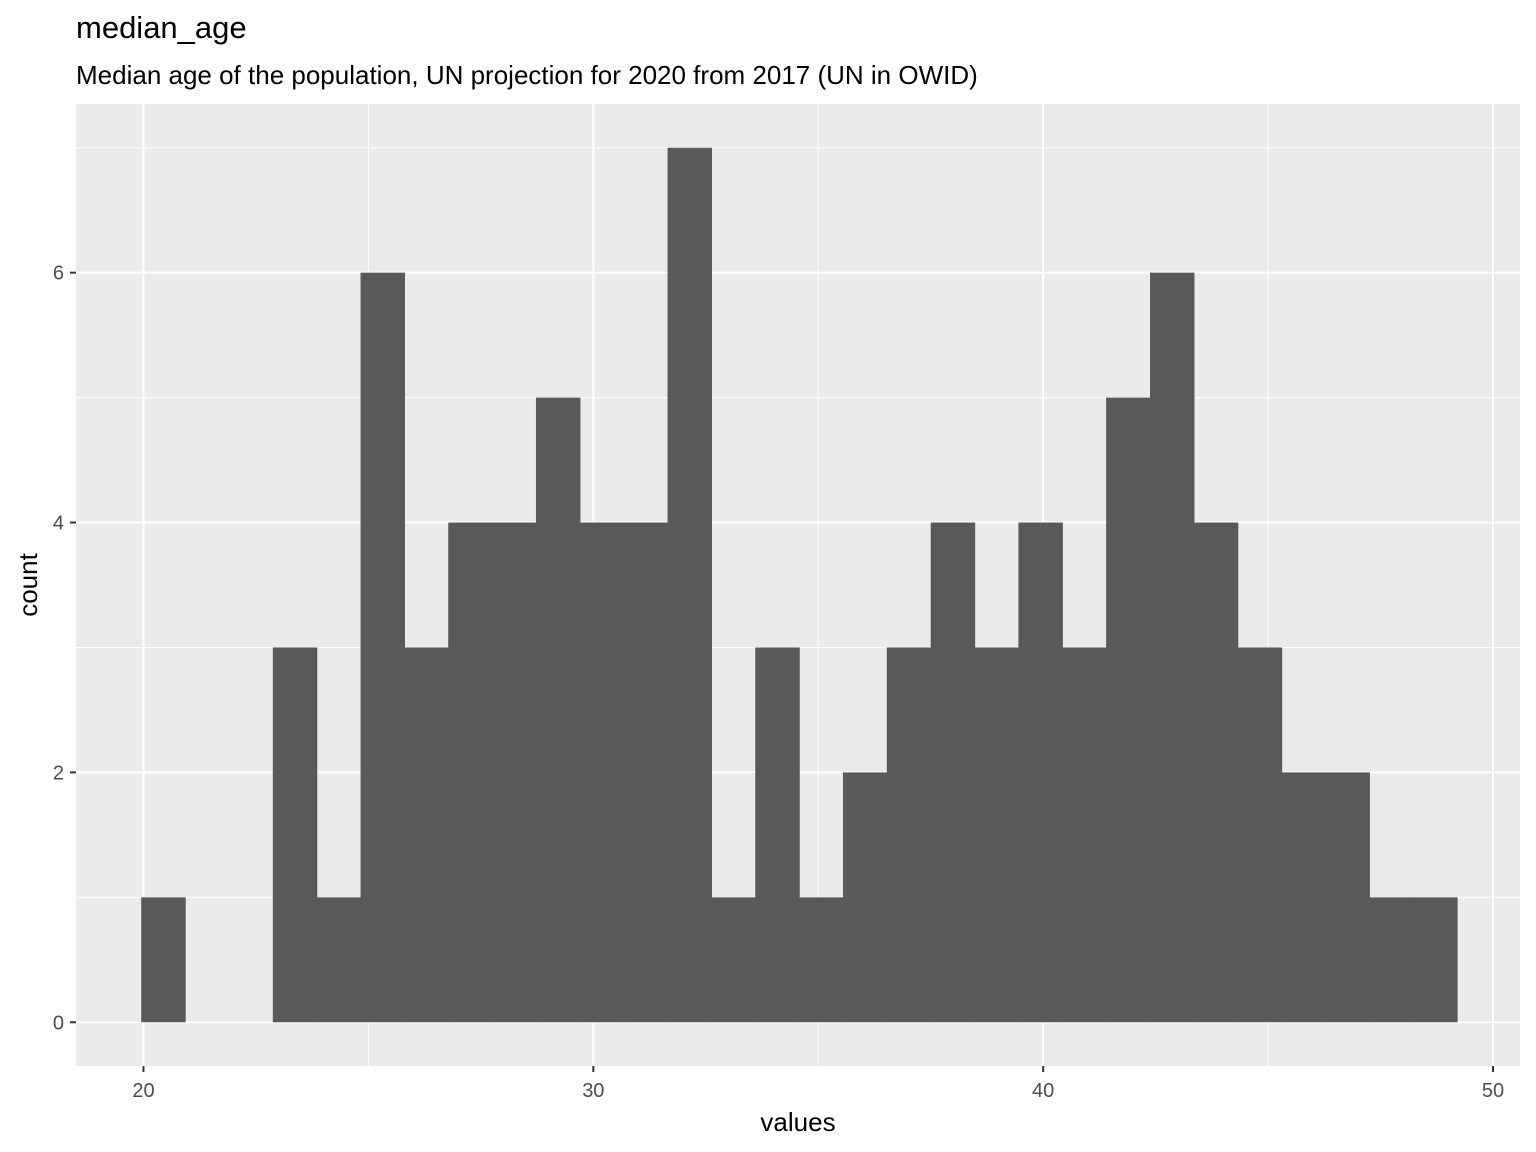  Describe the element at coordinates (58, 1023) in the screenshot. I see `y-tick-label: 0` at that location.